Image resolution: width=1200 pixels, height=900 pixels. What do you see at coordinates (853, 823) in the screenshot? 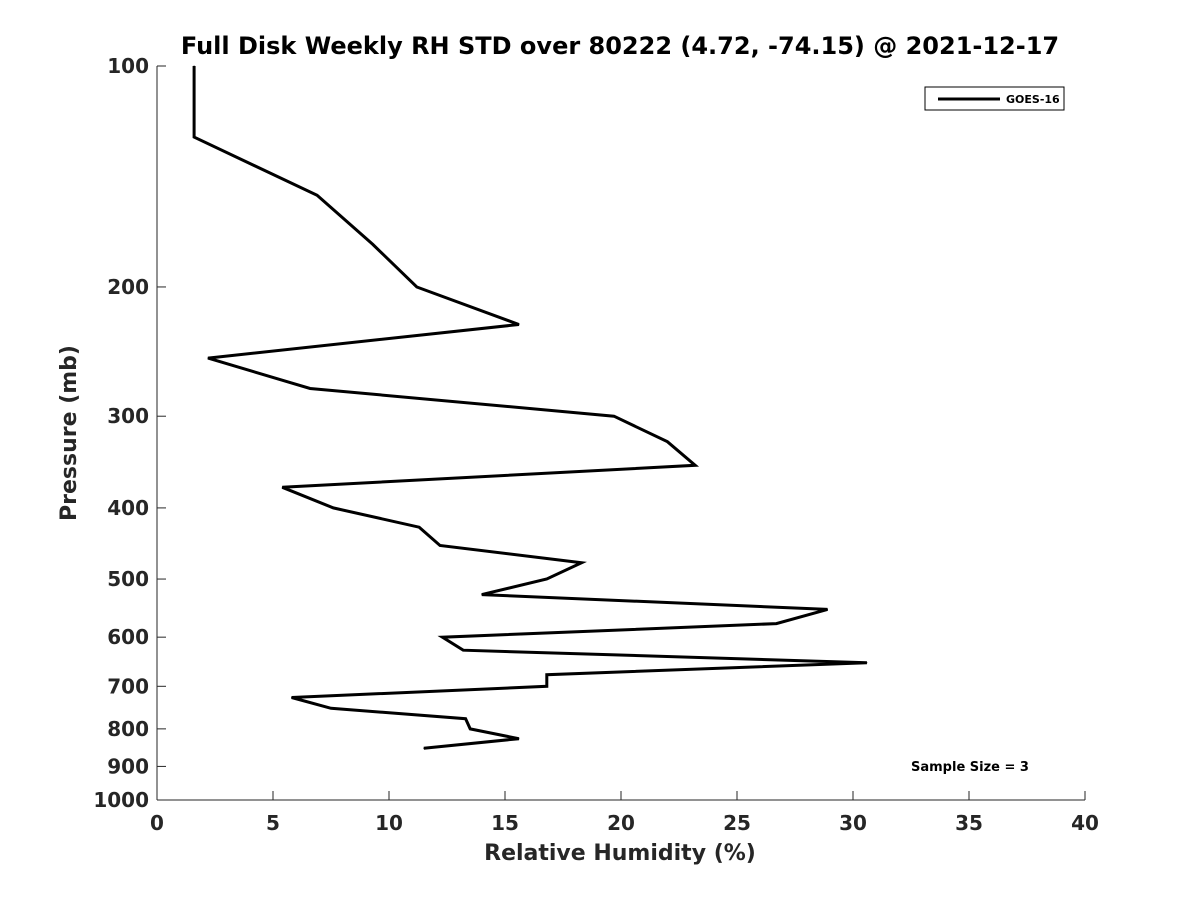
I see `x-tick-label: 30` at bounding box center [853, 823].